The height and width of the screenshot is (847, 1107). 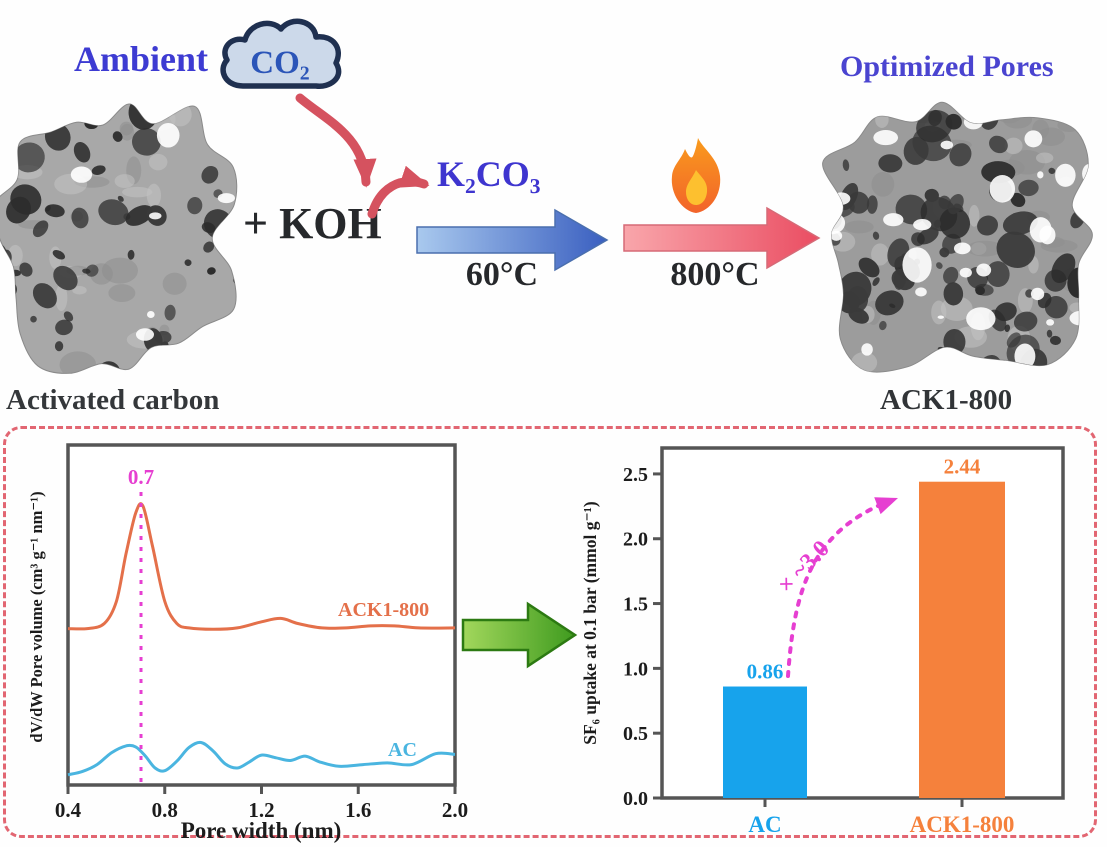 What do you see at coordinates (590, 623) in the screenshot?
I see `y-axis-label: SF₆ uptake at 0.1 bar (mmol g⁻¹)` at bounding box center [590, 623].